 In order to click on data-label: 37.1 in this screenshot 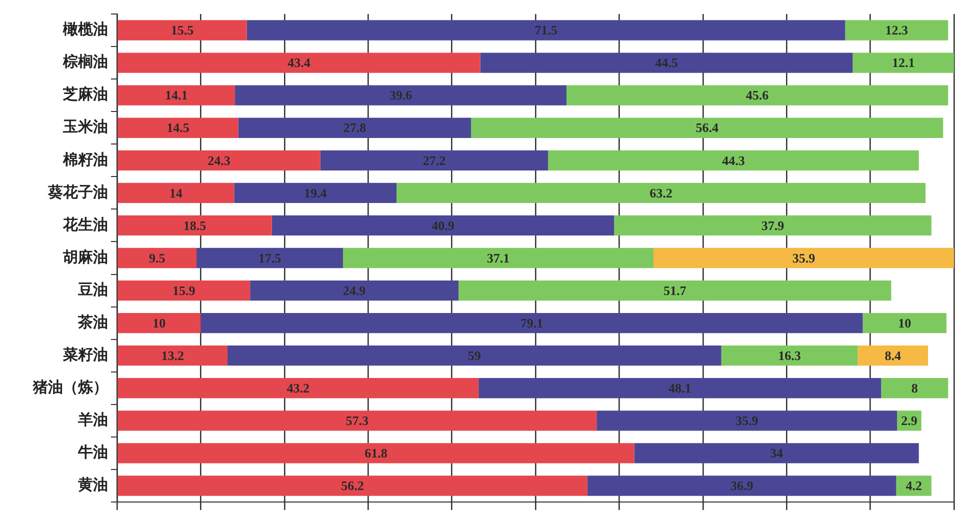, I will do `click(498, 258)`.